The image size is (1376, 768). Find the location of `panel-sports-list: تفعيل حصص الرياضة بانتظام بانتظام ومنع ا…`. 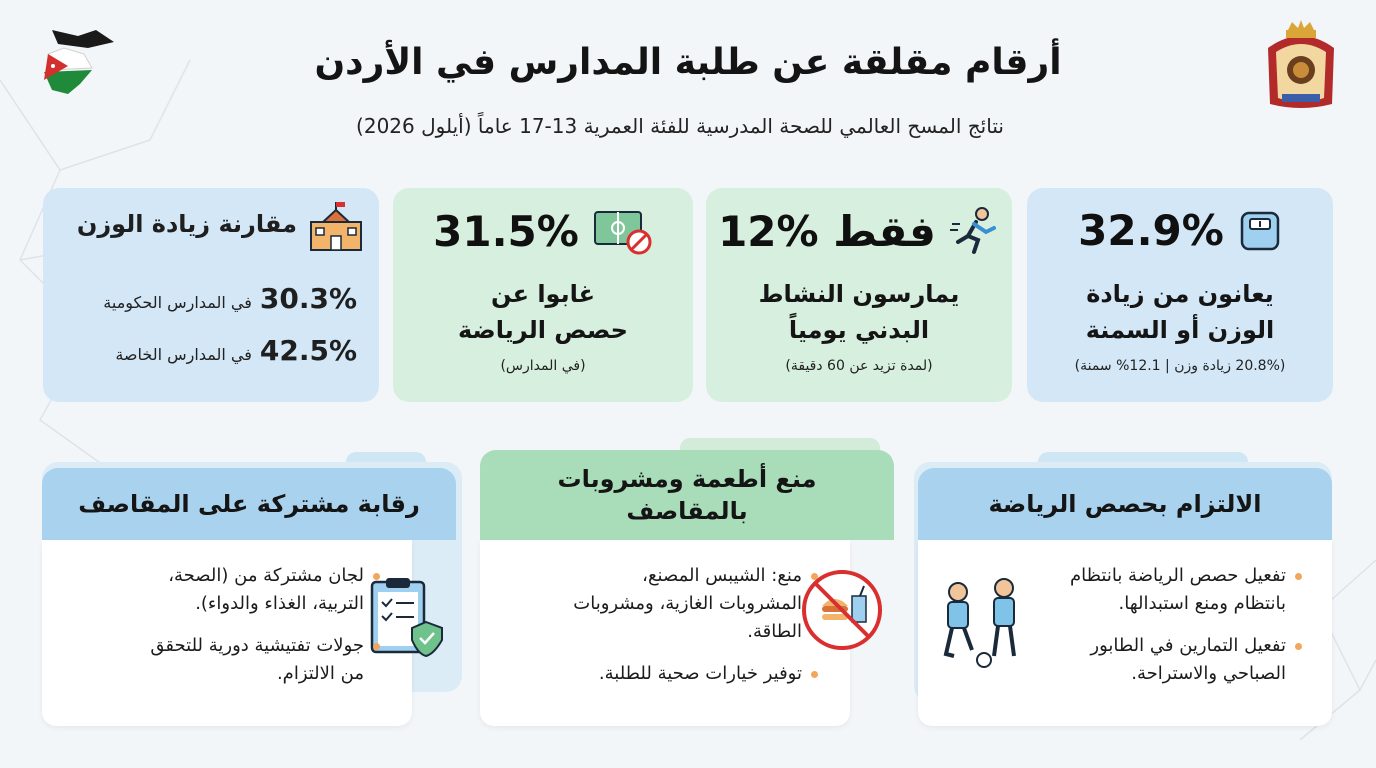

panel-sports-list: تفعيل حصص الرياضة بانتظام بانتظام ومنع ا… is located at coordinates (1169, 632).